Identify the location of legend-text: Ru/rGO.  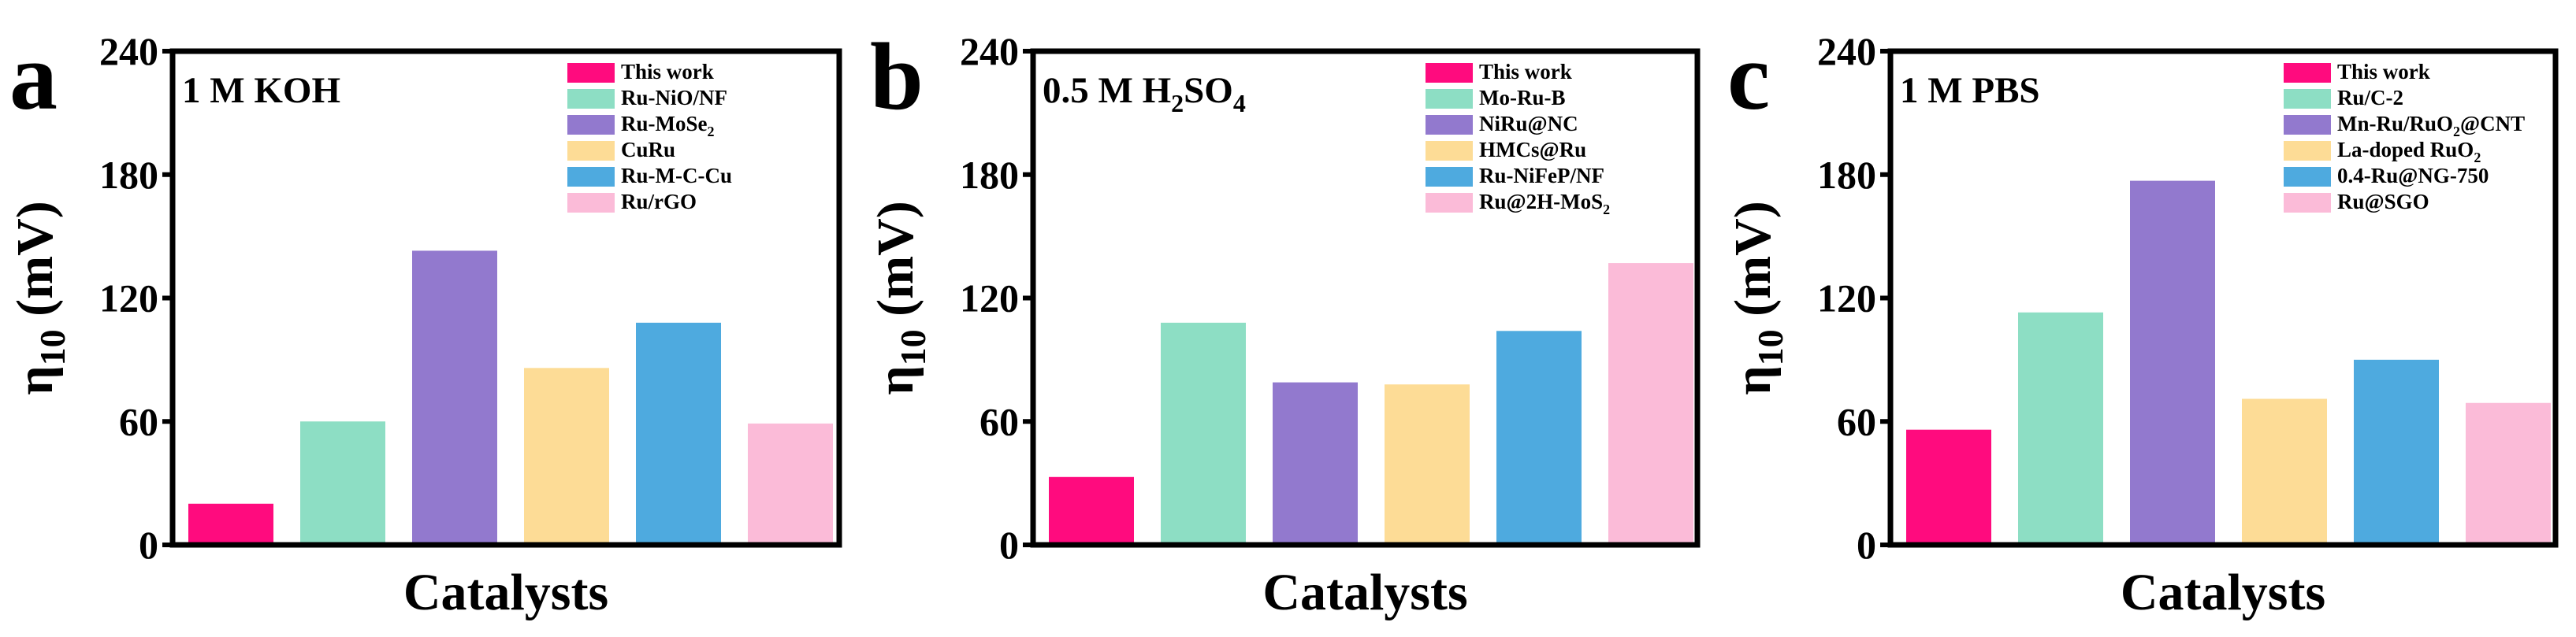
(659, 201).